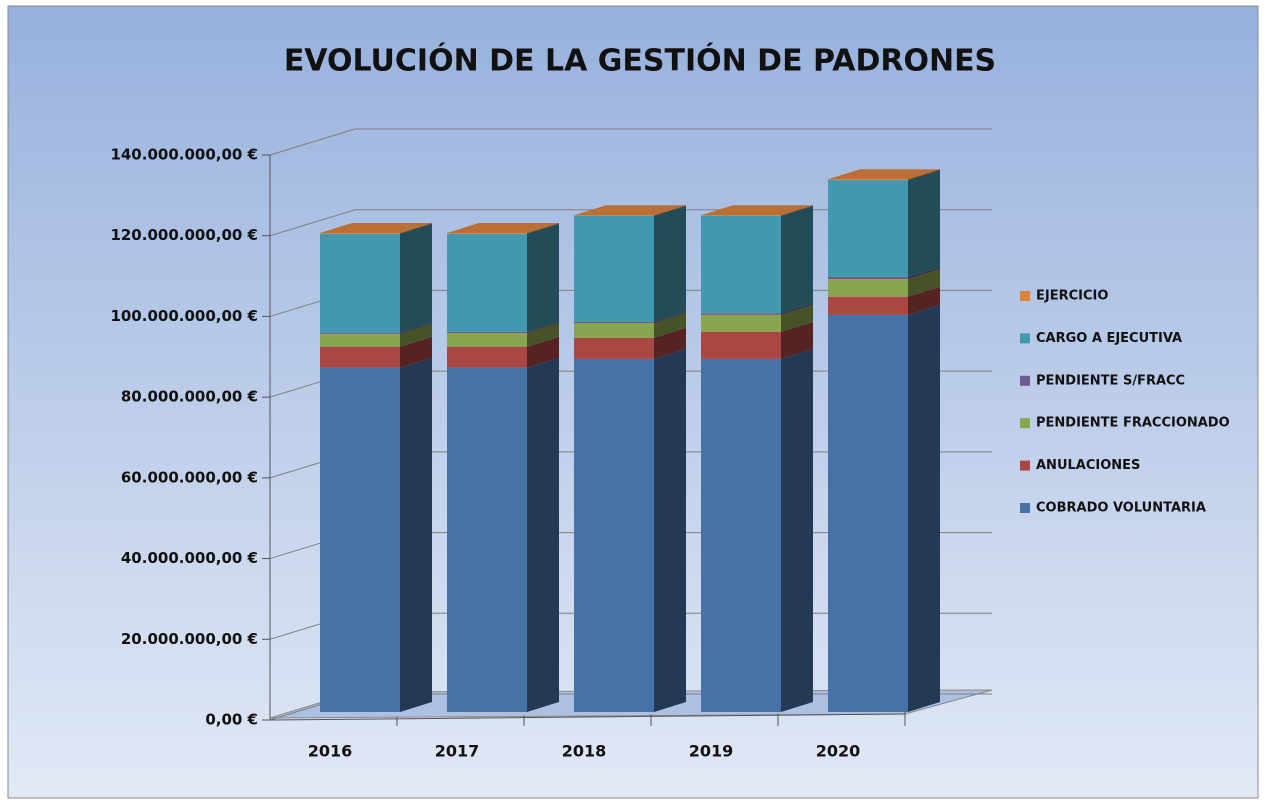  What do you see at coordinates (184, 235) in the screenshot?
I see `y-tick-label: 120.000.000,00 €` at bounding box center [184, 235].